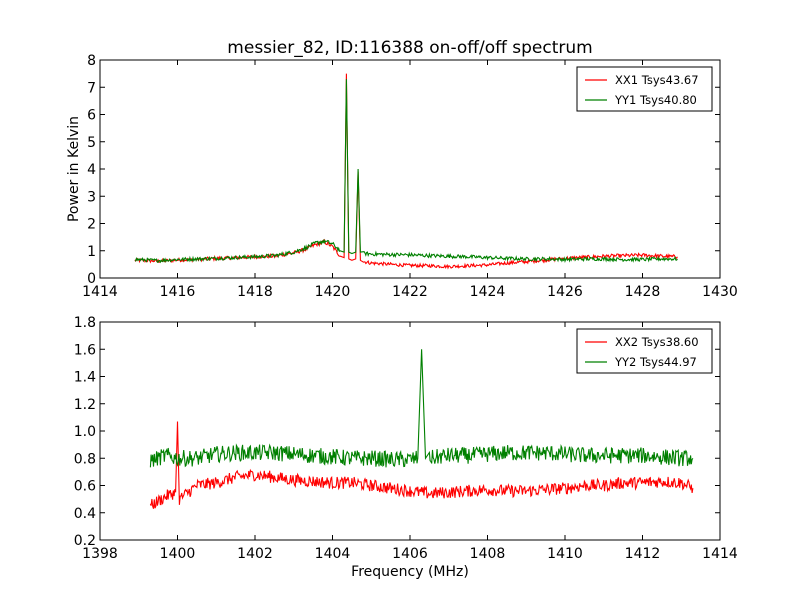 The image size is (800, 604). Describe the element at coordinates (657, 342) in the screenshot. I see `legend-label: XX2 Tsys38.60` at that location.